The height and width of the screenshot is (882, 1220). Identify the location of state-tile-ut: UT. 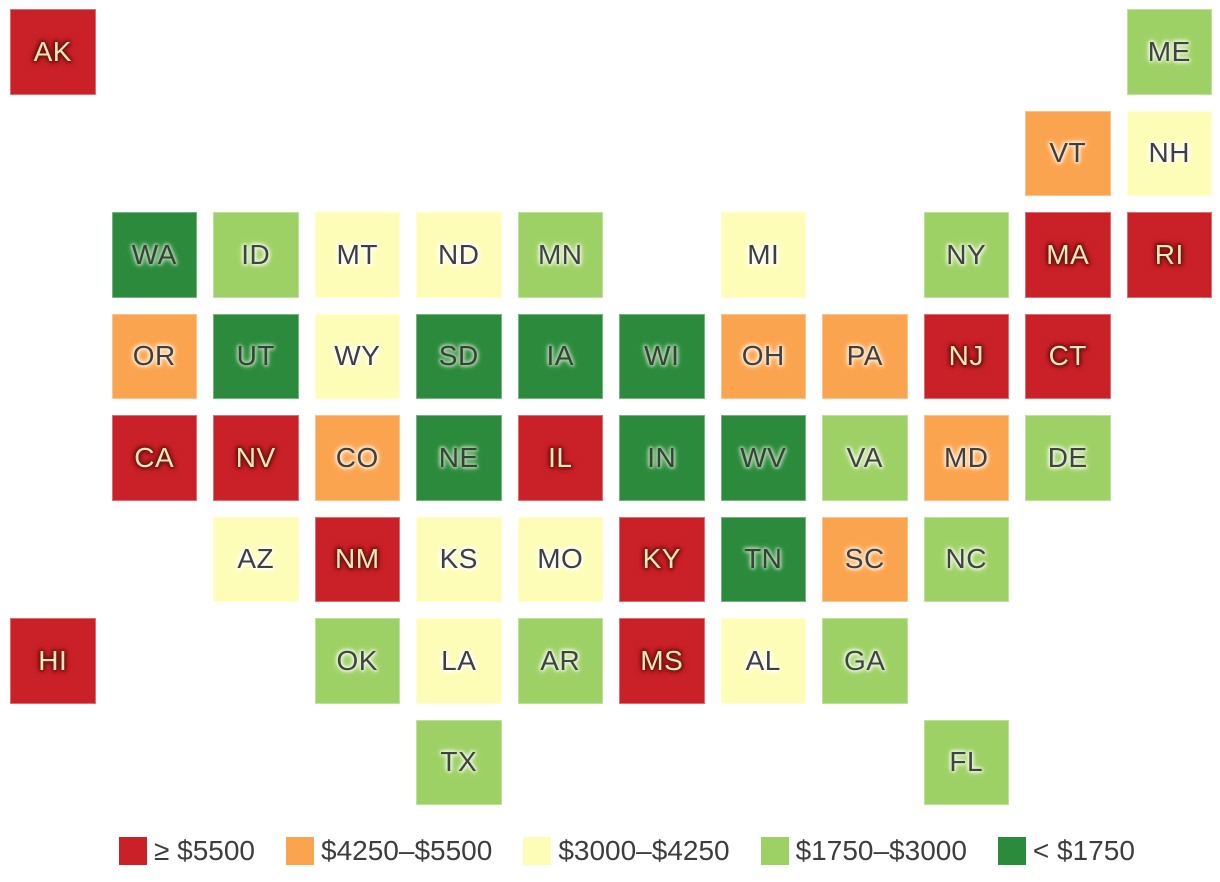
(256, 356).